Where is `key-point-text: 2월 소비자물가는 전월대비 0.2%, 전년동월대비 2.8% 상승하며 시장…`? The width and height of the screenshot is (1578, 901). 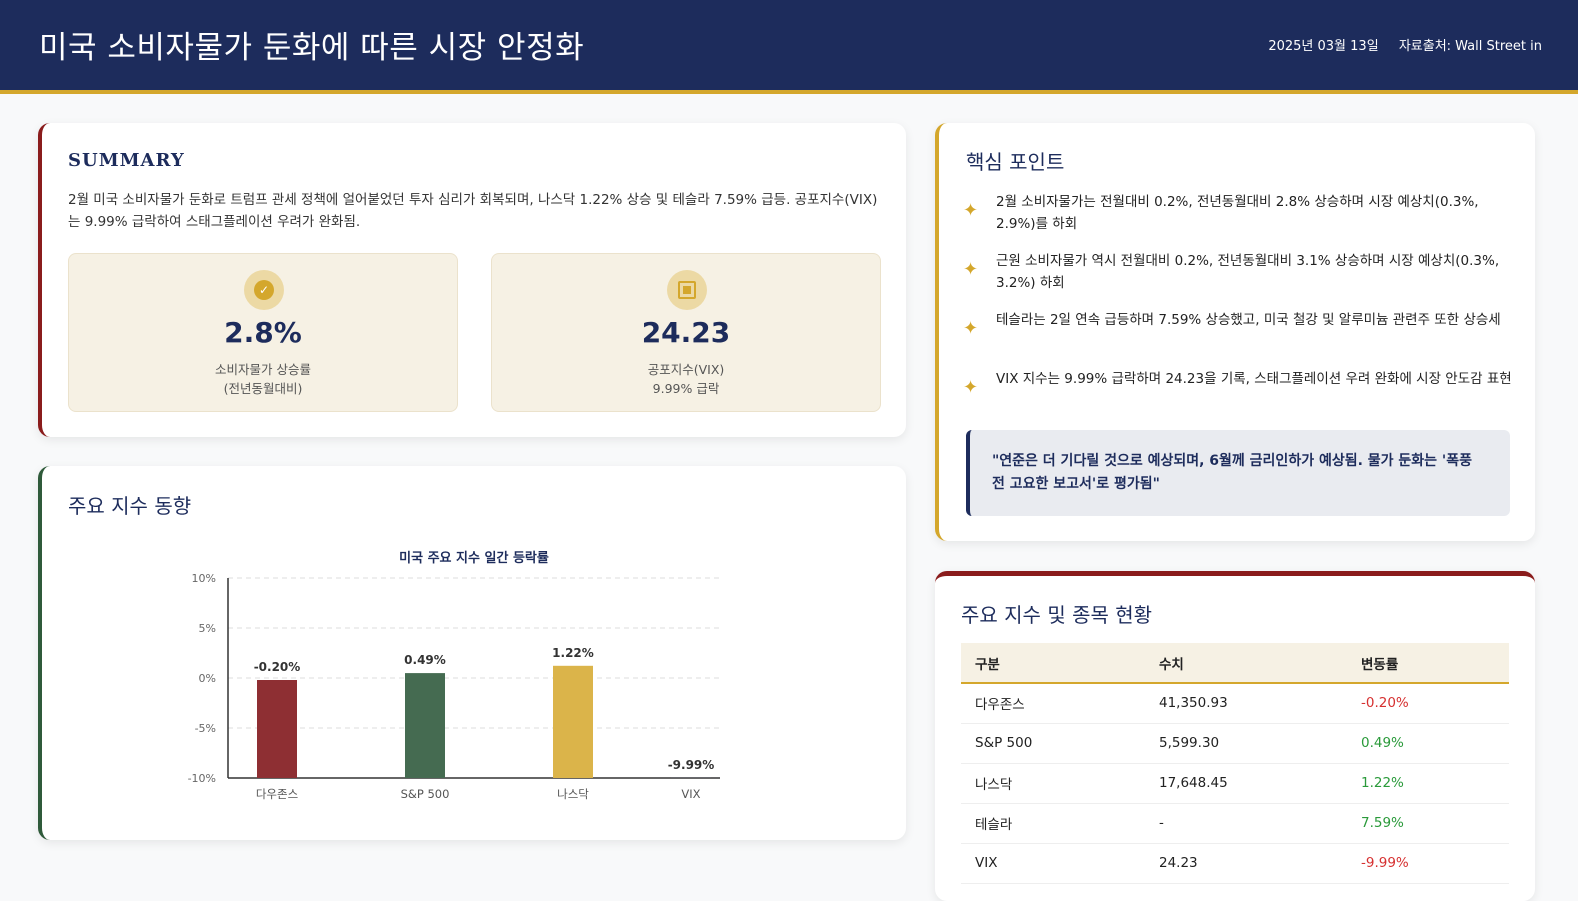
key-point-text: 2월 소비자물가는 전월대비 0.2%, 전년동월대비 2.8% 상승하며 시장… is located at coordinates (1256, 213).